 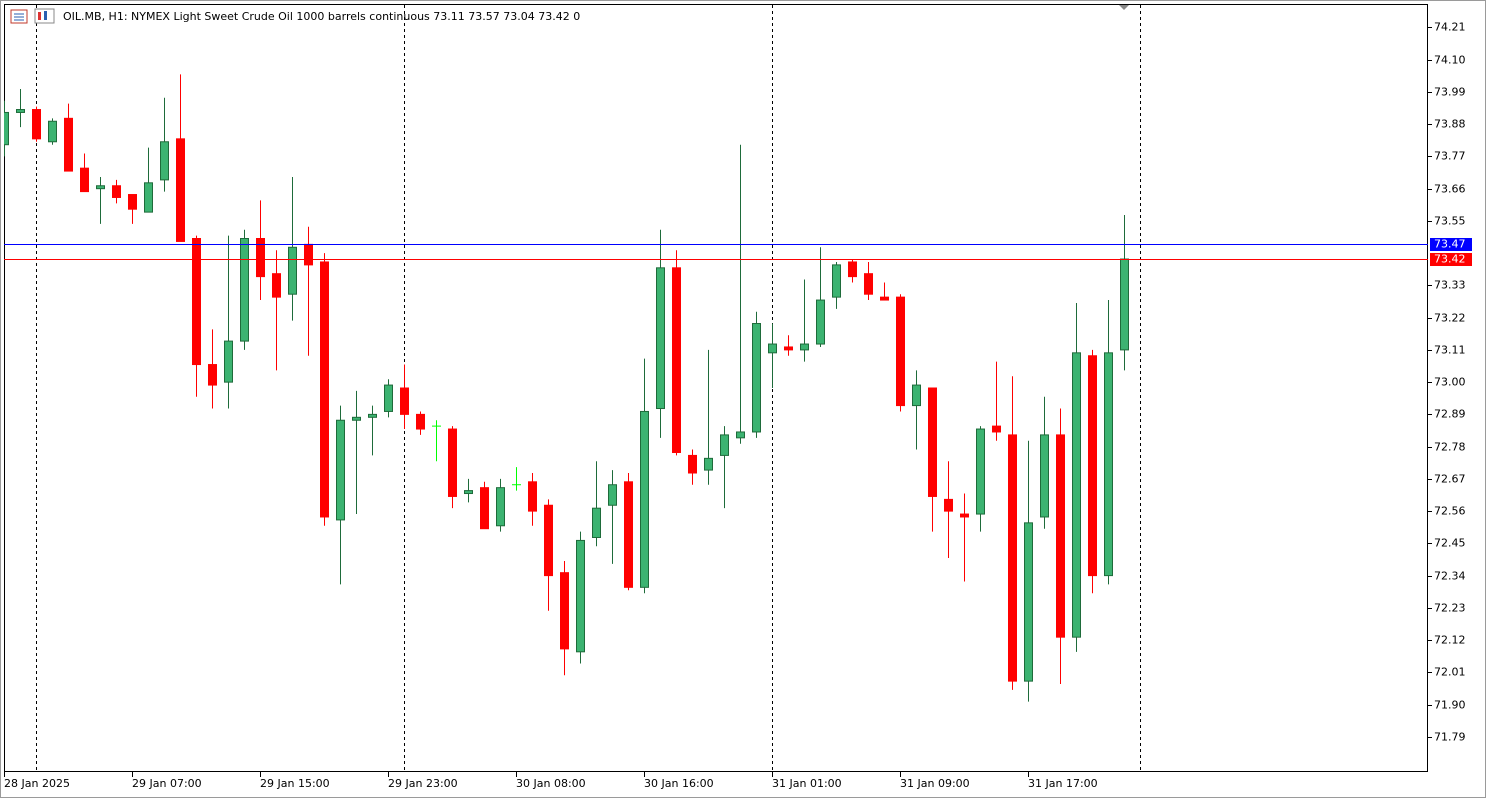 What do you see at coordinates (1450, 672) in the screenshot?
I see `y-tick-label: 72.01` at bounding box center [1450, 672].